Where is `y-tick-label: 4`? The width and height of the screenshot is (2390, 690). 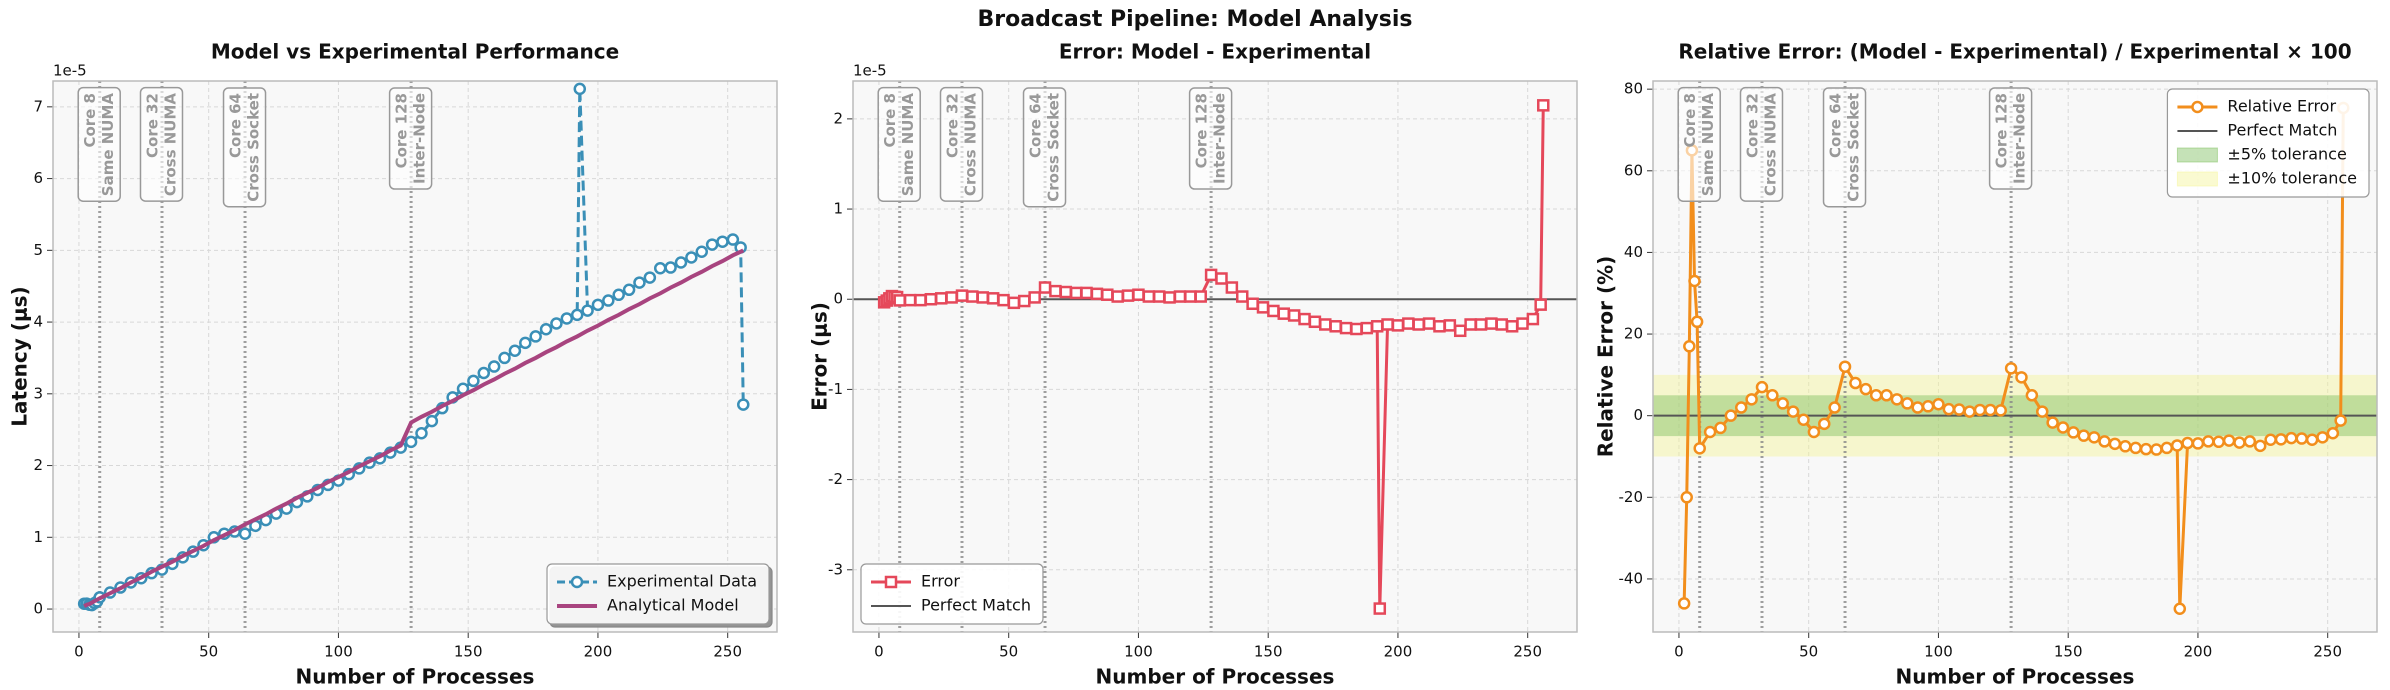 y-tick-label: 4 is located at coordinates (38, 322).